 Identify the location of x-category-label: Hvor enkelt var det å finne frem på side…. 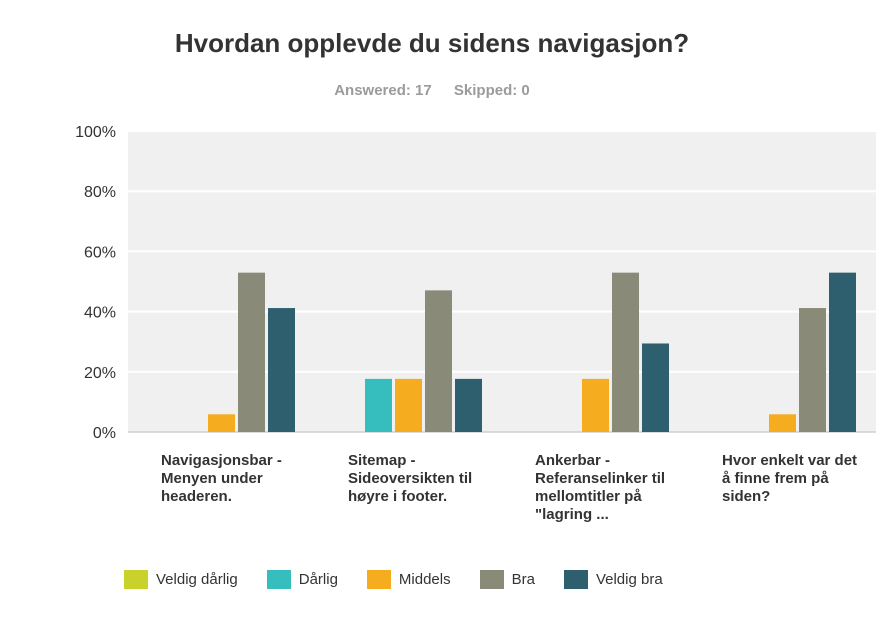
(790, 478).